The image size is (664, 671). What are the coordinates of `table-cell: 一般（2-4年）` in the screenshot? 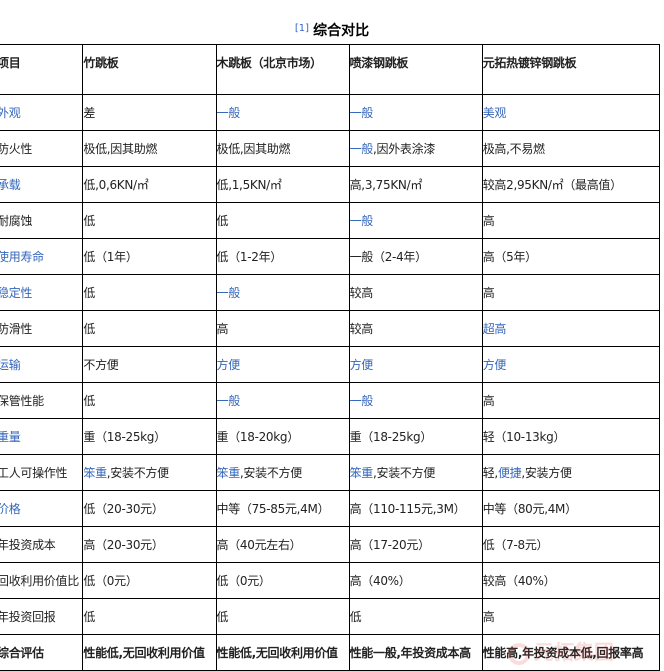 It's located at (415, 256).